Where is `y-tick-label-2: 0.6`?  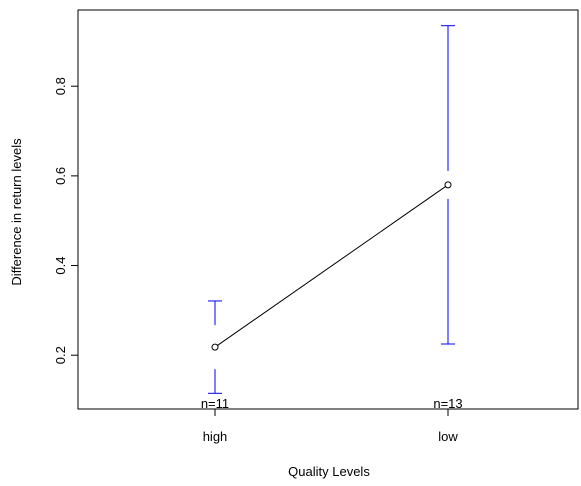
y-tick-label-2: 0.6 is located at coordinates (60, 176).